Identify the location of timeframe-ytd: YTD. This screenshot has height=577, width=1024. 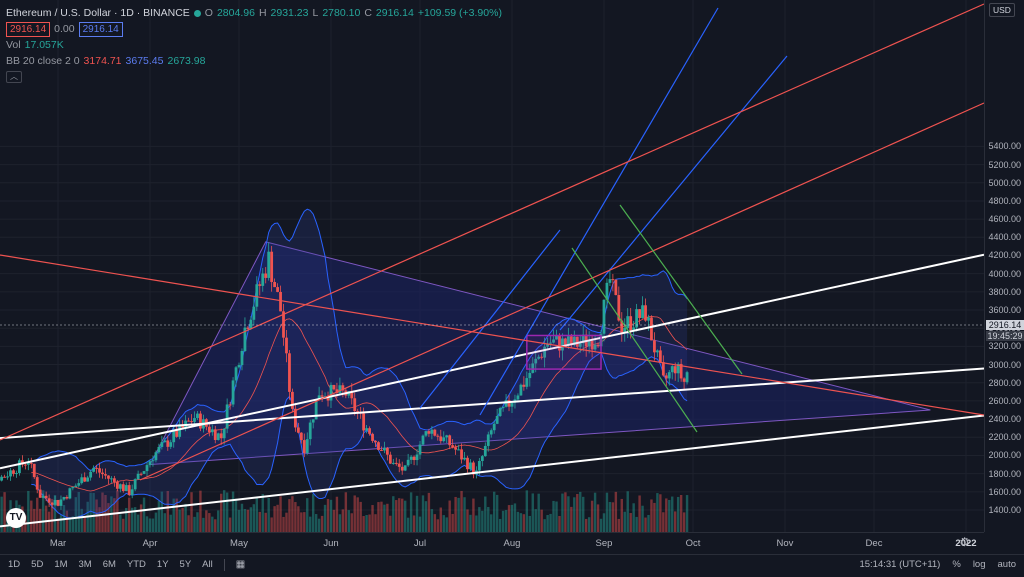
(136, 565).